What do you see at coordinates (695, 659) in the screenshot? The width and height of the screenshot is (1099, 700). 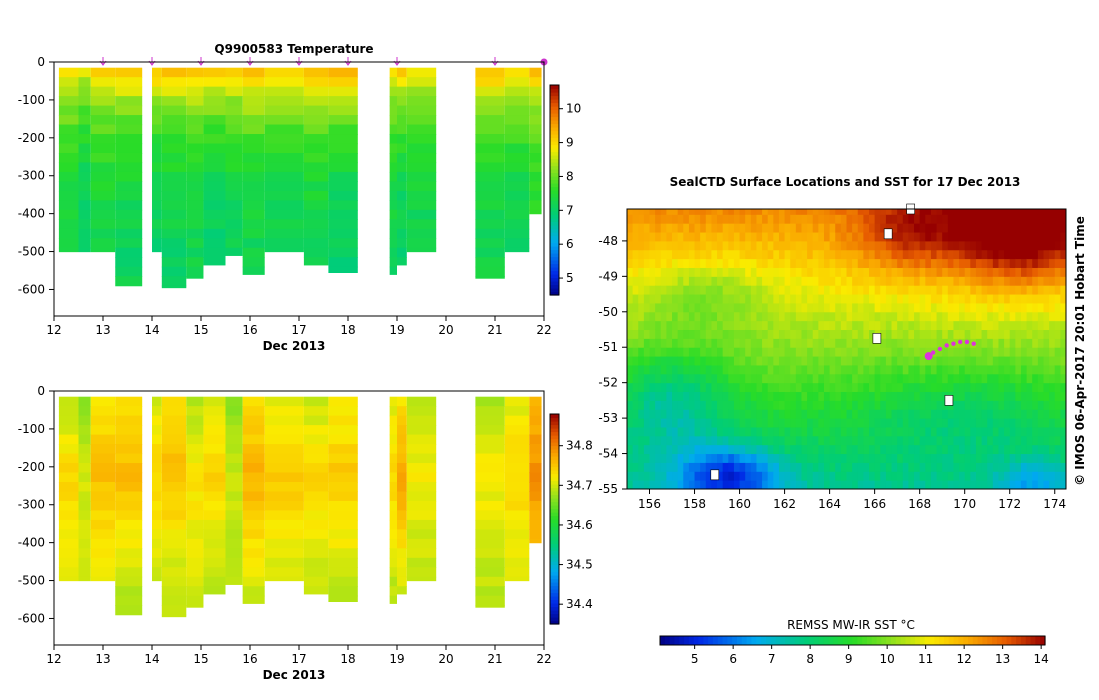 I see `colorbar-tick-label: 5` at bounding box center [695, 659].